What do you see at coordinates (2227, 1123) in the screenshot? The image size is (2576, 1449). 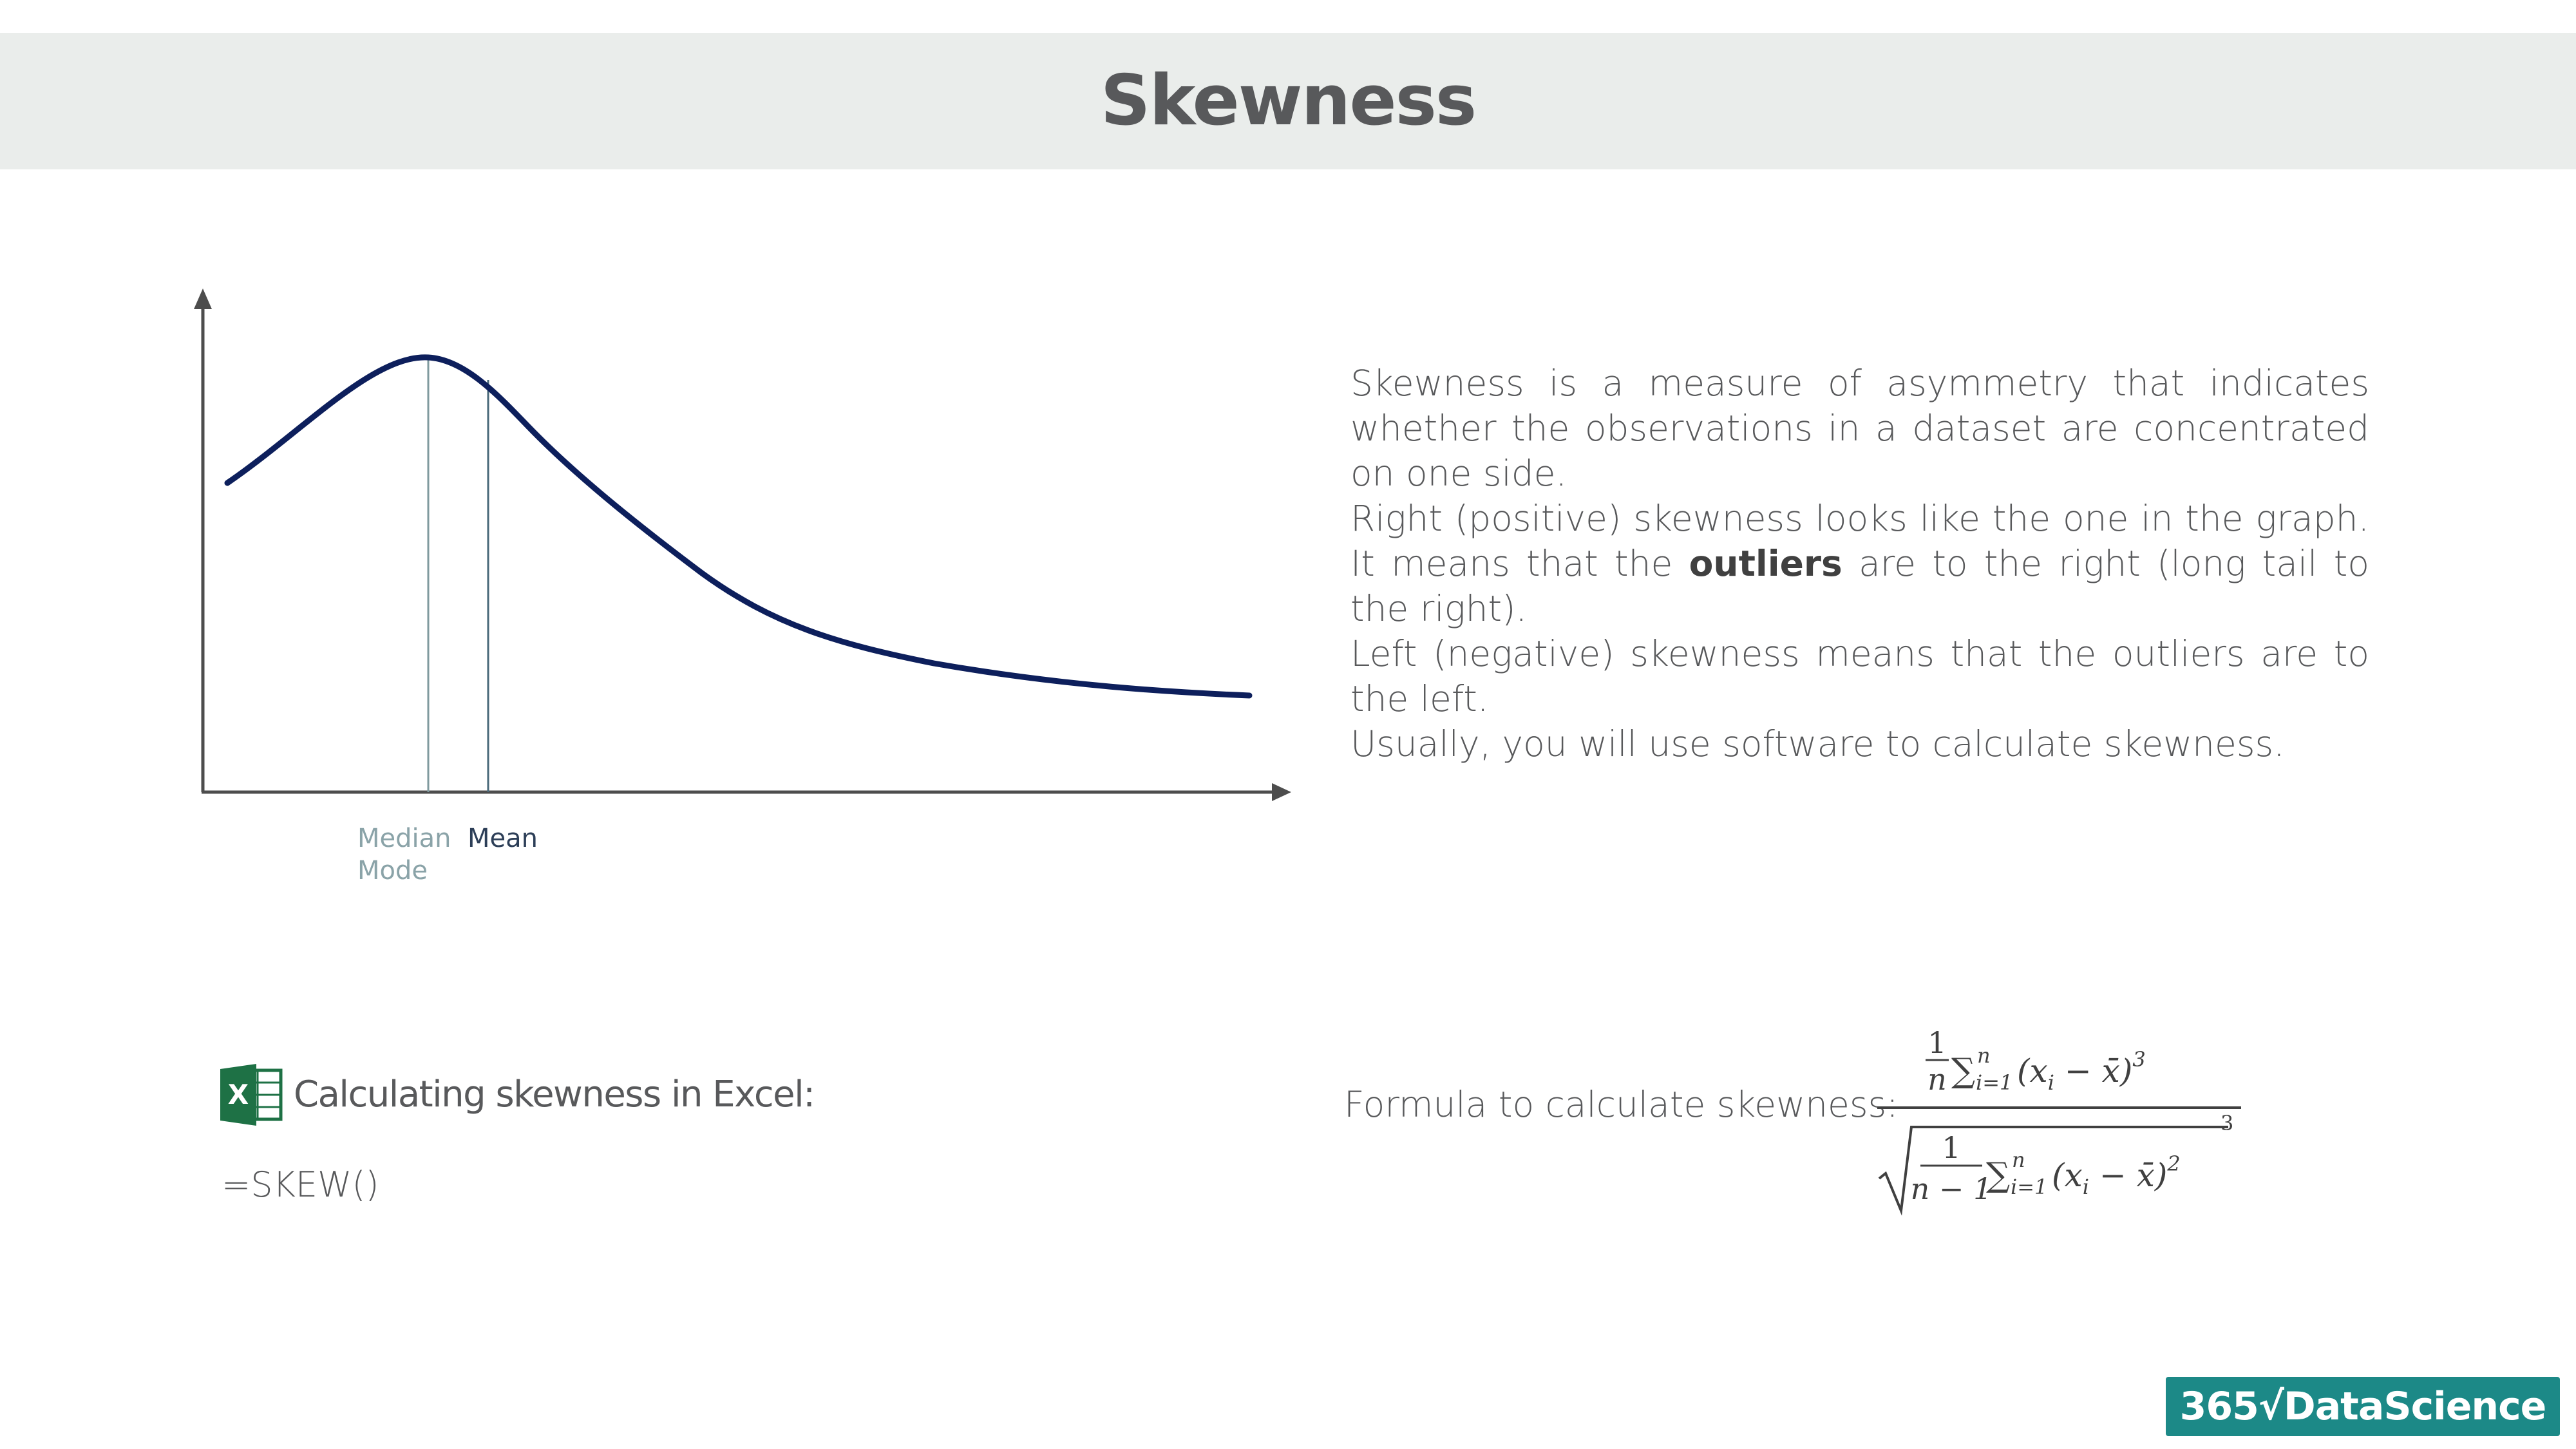 I see `outer-power: 3` at bounding box center [2227, 1123].